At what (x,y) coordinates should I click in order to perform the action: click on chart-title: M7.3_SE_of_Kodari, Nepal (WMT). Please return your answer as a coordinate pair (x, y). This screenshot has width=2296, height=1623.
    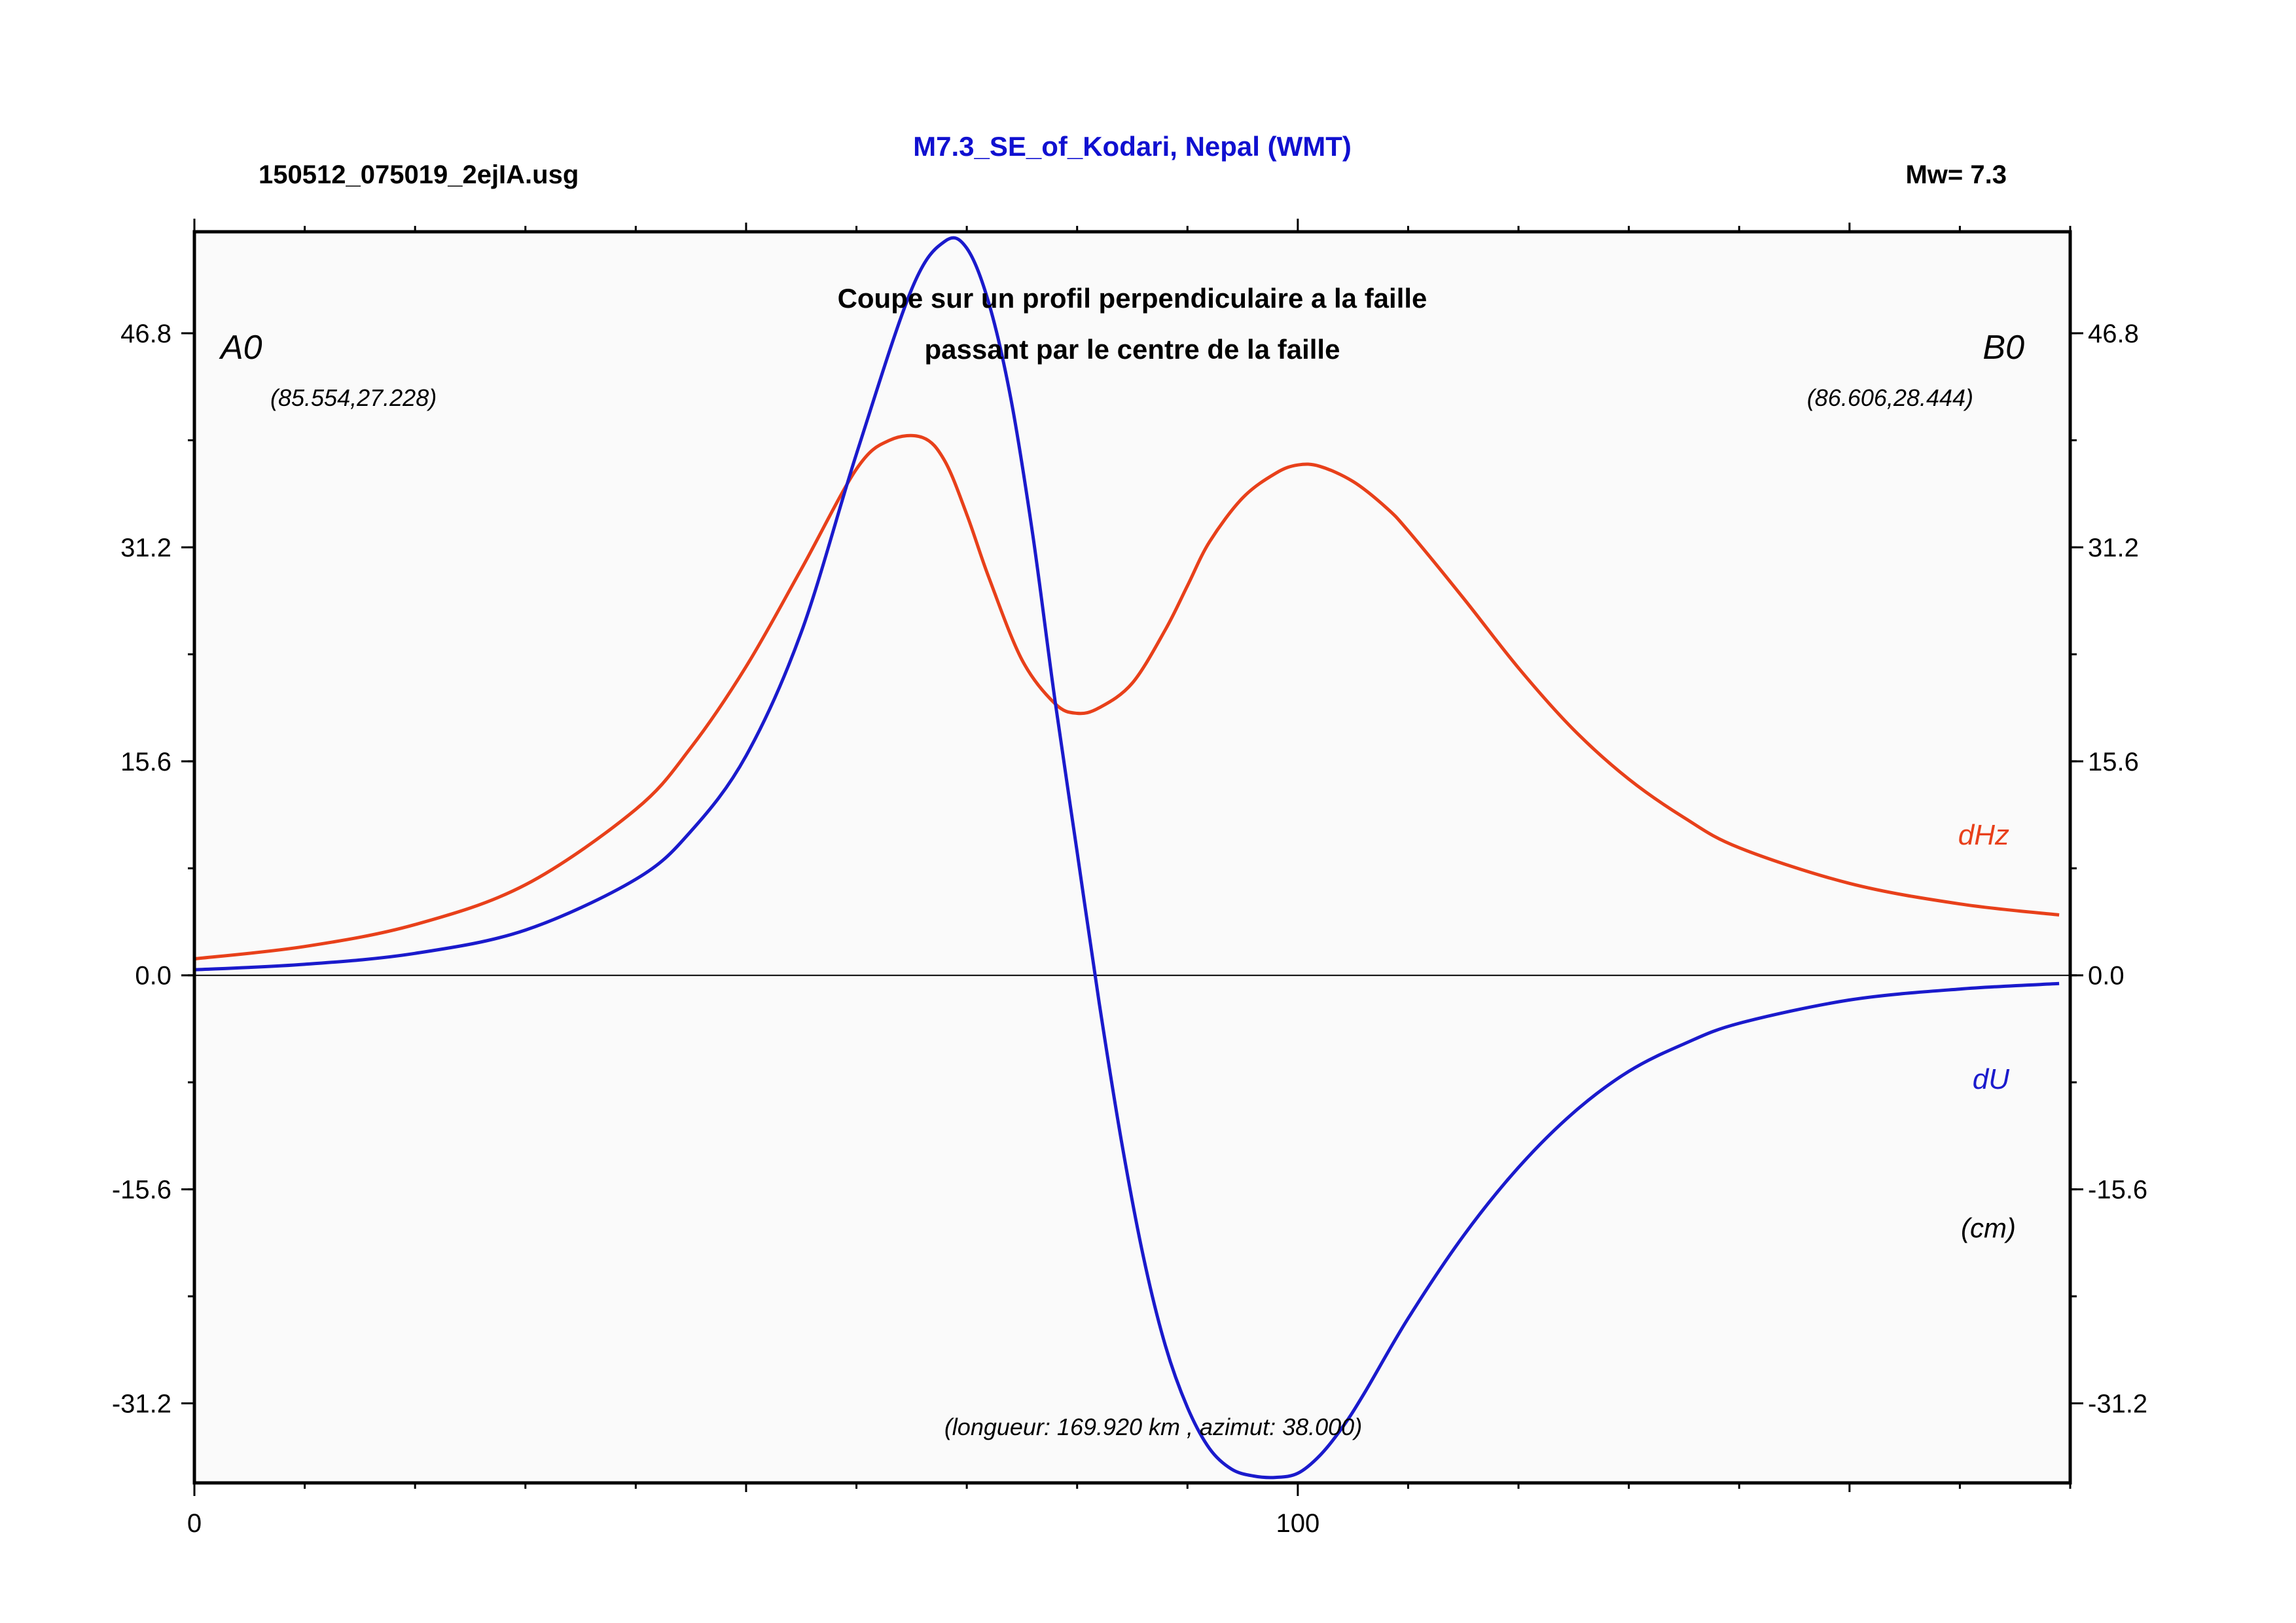
    Looking at the image, I should click on (1132, 146).